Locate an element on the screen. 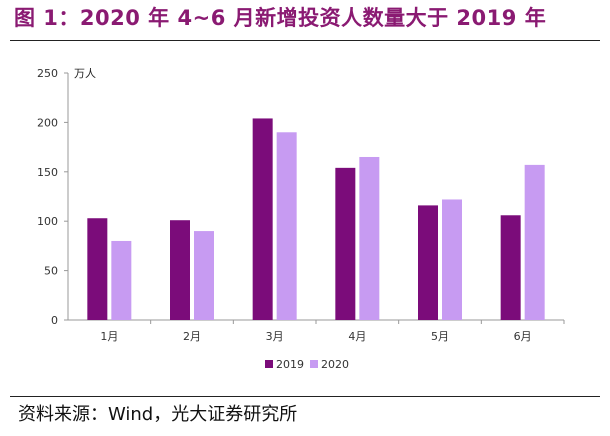 This screenshot has width=610, height=436. unit-label: 万人 is located at coordinates (85, 73).